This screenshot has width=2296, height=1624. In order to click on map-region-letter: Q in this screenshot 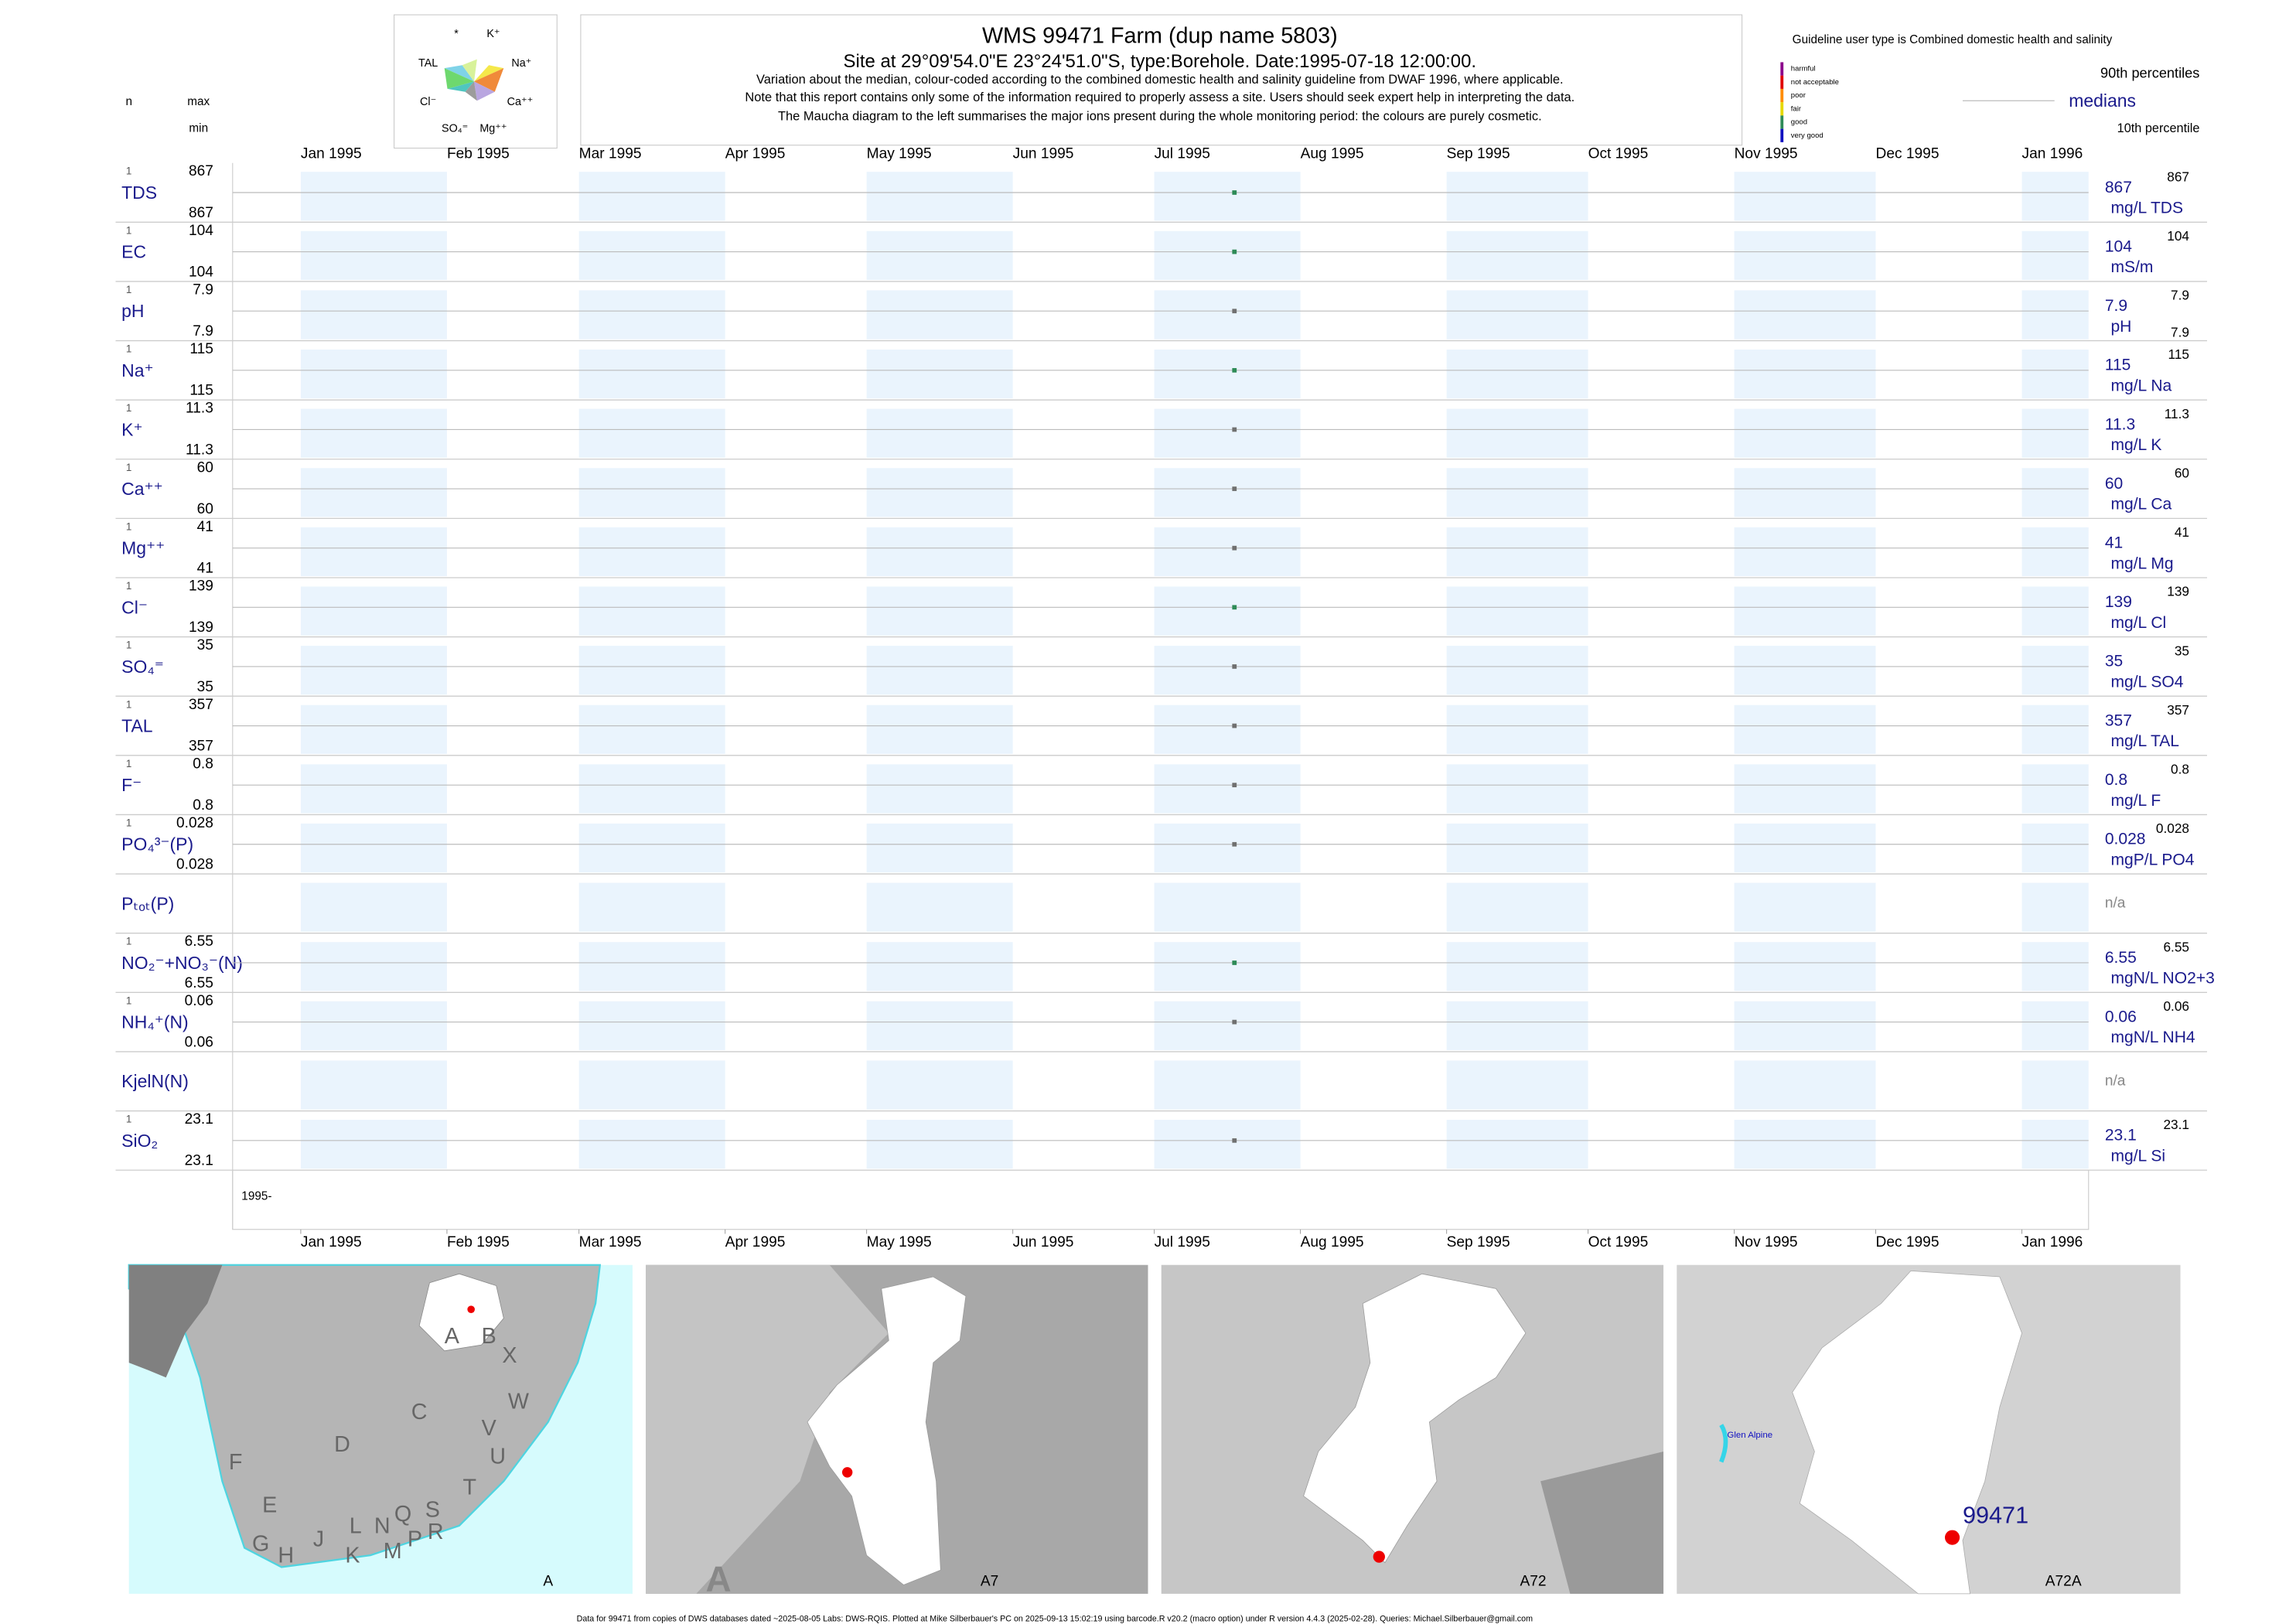, I will do `click(402, 1514)`.